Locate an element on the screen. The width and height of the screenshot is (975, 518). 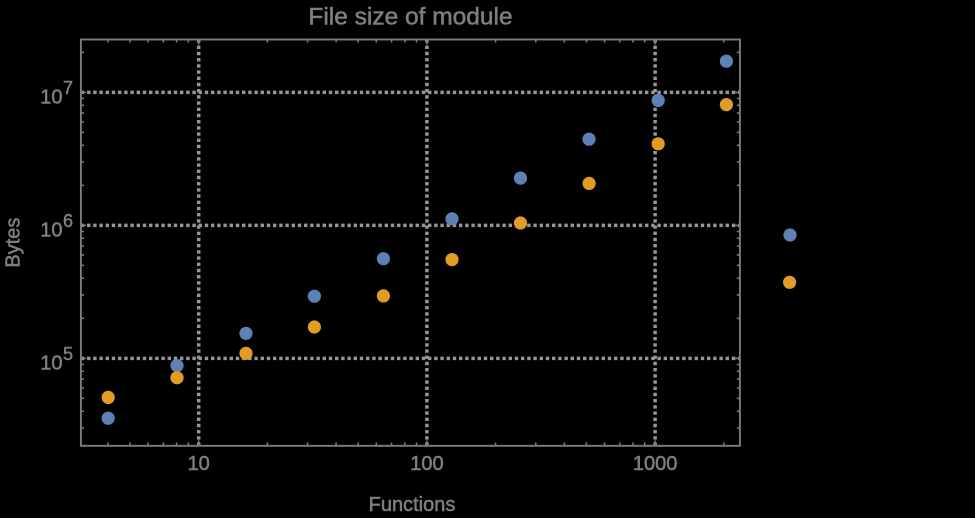
svg-text: Functions is located at coordinates (412, 503).